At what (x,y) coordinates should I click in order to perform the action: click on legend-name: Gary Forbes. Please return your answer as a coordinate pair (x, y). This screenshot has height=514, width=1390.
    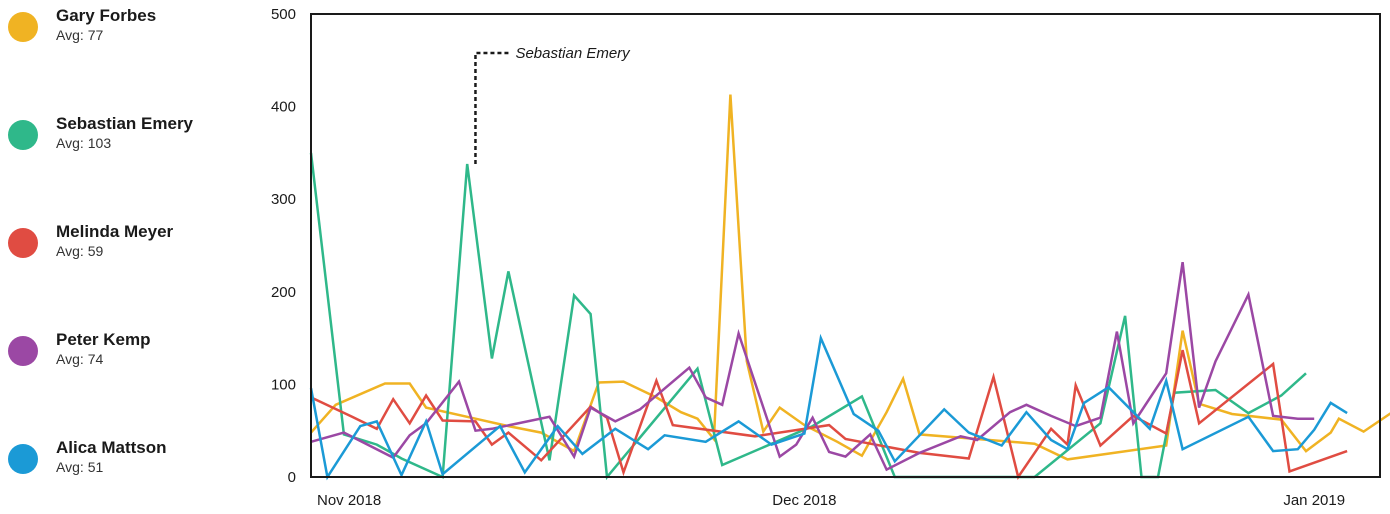
    Looking at the image, I should click on (106, 15).